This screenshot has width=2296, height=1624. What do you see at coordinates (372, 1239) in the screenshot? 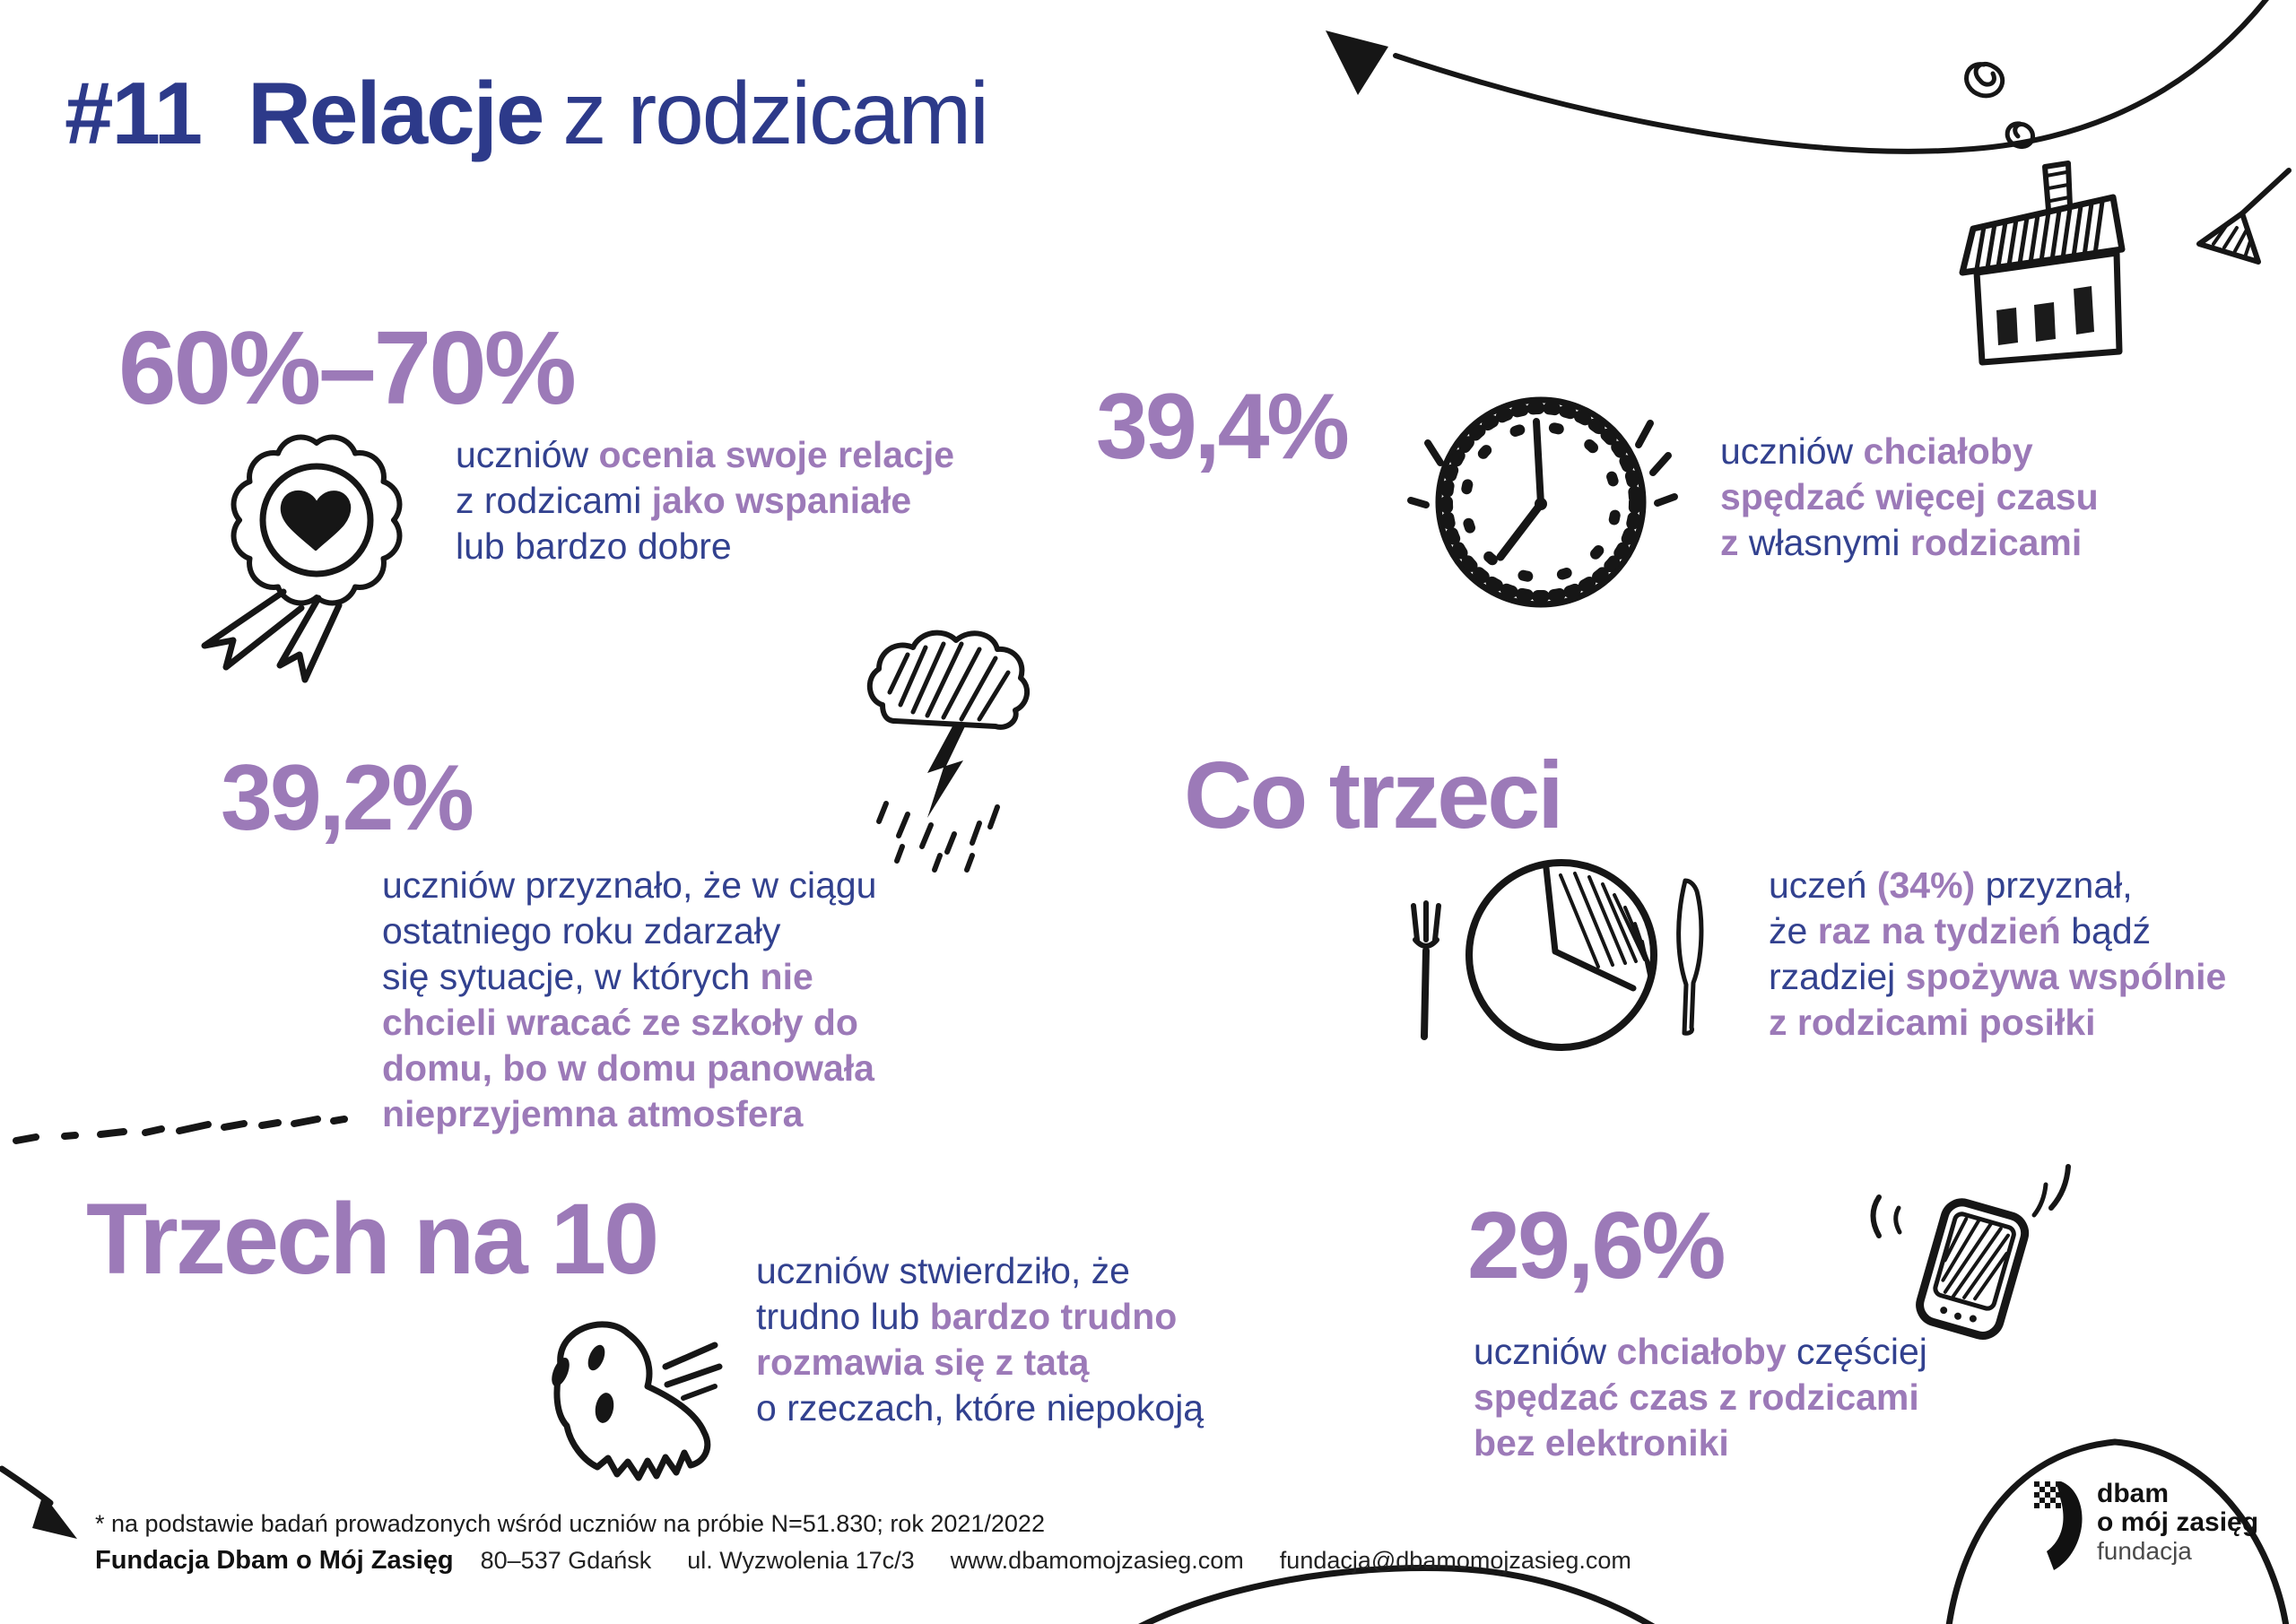
I see `stat-value-dad-talk: Trzech na 10` at bounding box center [372, 1239].